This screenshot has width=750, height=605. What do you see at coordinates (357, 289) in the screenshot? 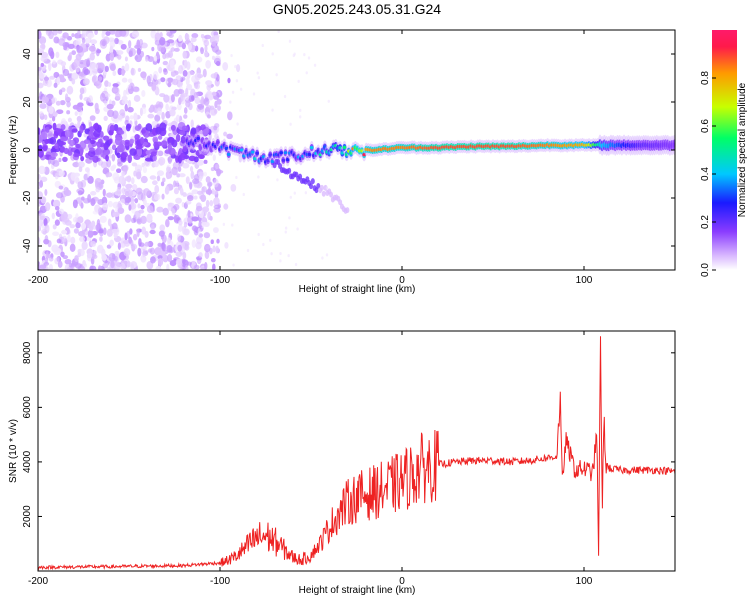
I see `spectrogram-x-label: Height of straight line (km)` at bounding box center [357, 289].